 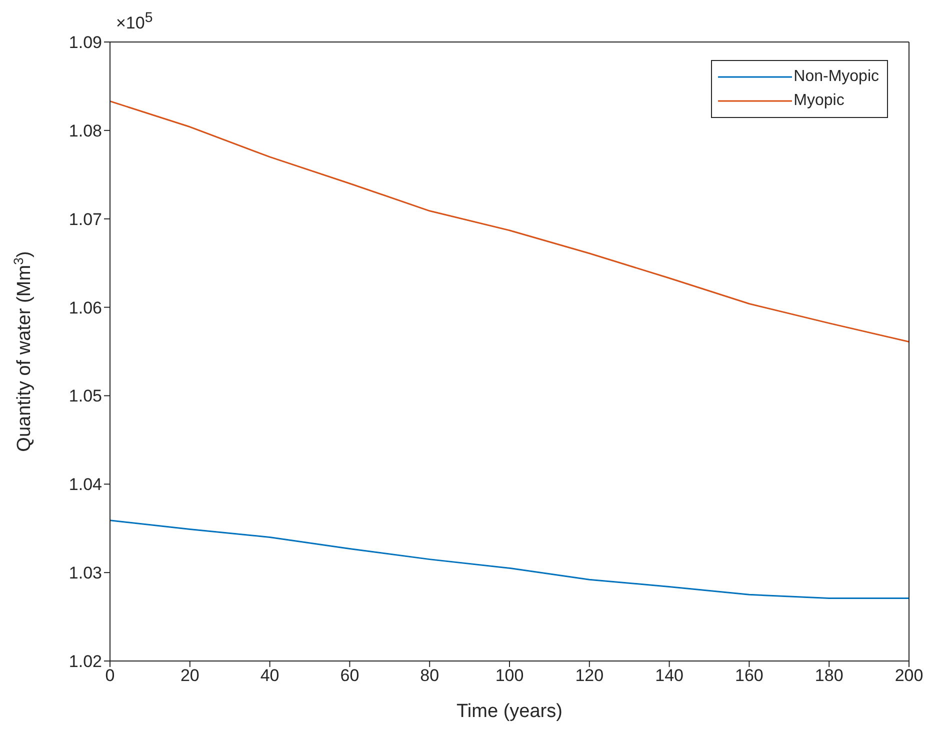 What do you see at coordinates (85, 130) in the screenshot?
I see `y-tick-label: 1.08` at bounding box center [85, 130].